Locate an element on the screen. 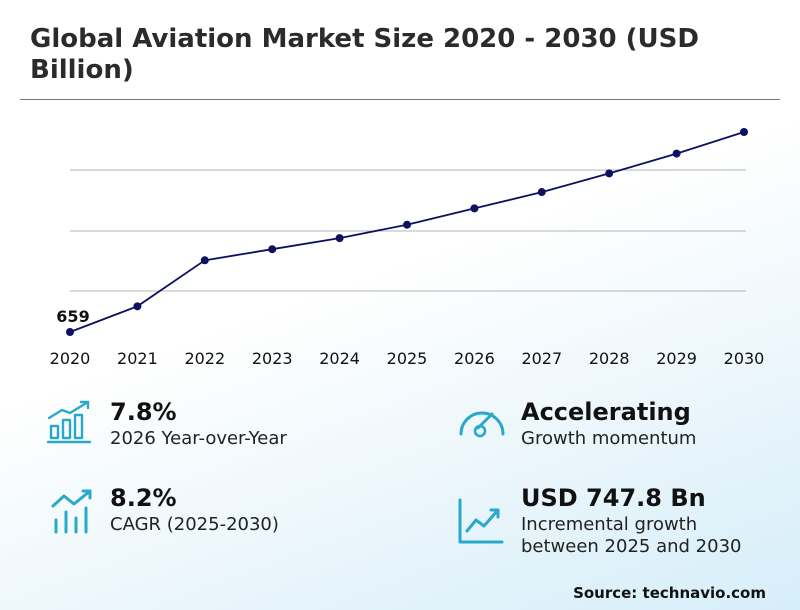 The height and width of the screenshot is (610, 800). stat-incremental-value: USD 747.8 Bn is located at coordinates (613, 498).